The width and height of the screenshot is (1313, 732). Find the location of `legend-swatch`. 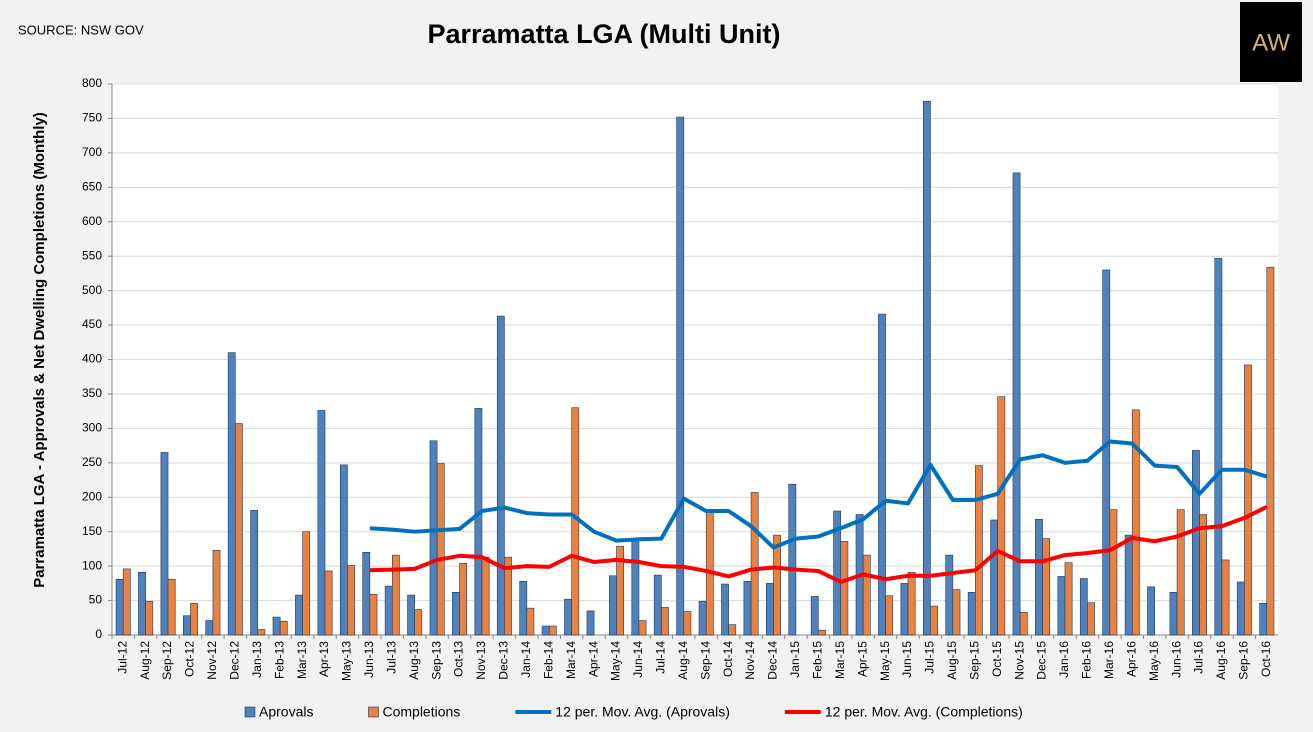

legend-swatch is located at coordinates (250, 712).